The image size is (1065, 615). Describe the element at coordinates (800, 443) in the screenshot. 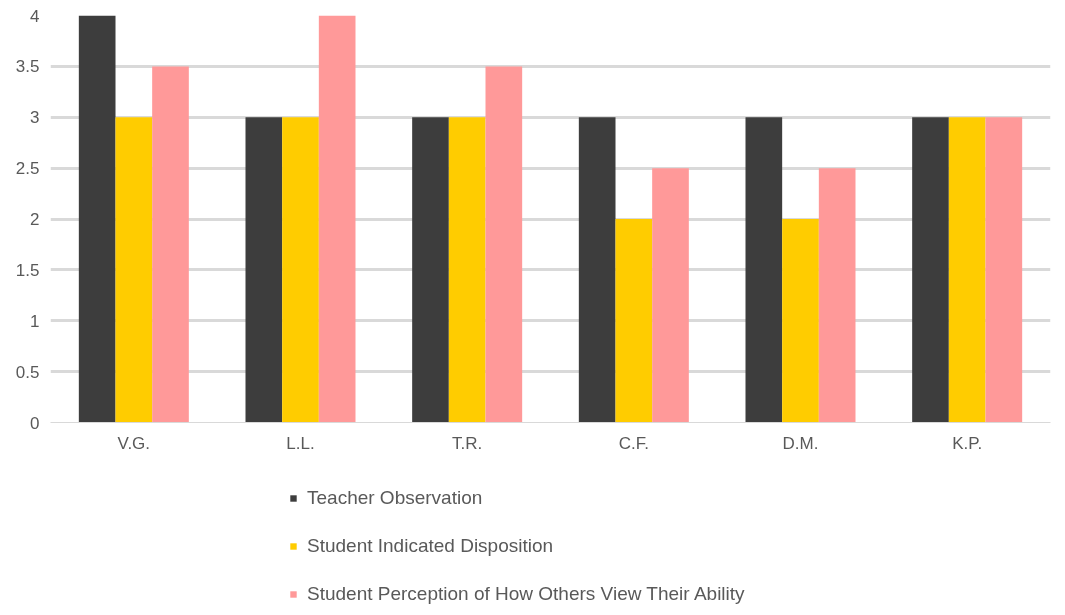

I see `x-tick-label: D.M.` at that location.